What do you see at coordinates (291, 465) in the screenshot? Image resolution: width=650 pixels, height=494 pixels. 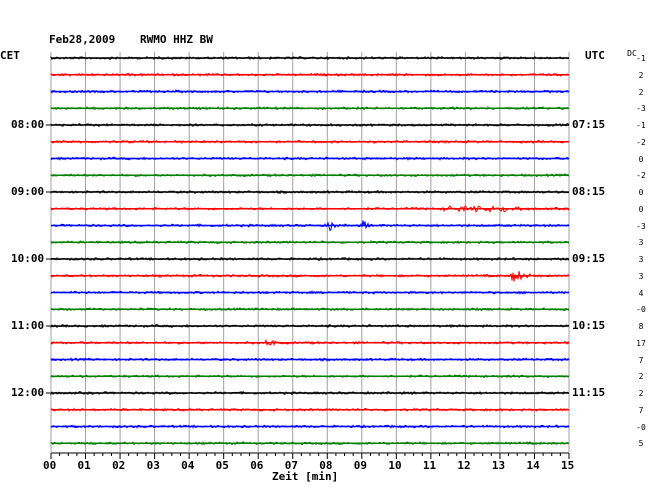 I see `x-tick-label: 07` at bounding box center [291, 465].